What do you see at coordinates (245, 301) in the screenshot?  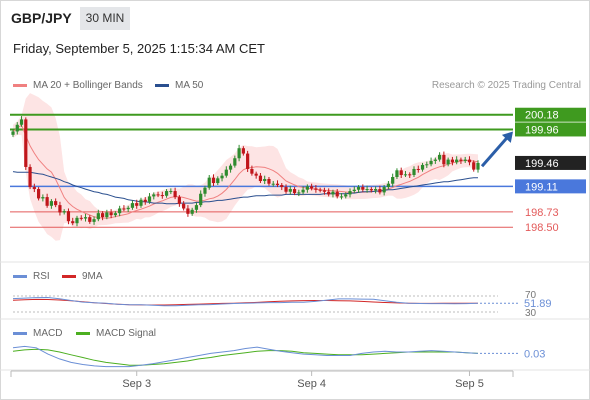 I see `rsi-line` at bounding box center [245, 301].